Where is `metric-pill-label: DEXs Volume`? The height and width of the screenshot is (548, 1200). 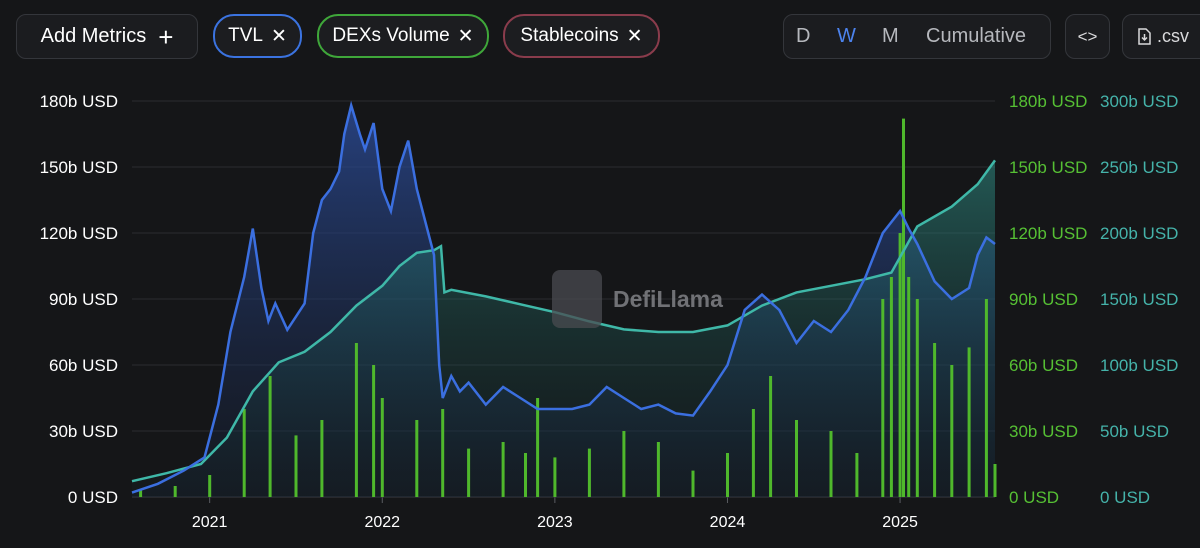
metric-pill-label: DEXs Volume is located at coordinates (391, 35).